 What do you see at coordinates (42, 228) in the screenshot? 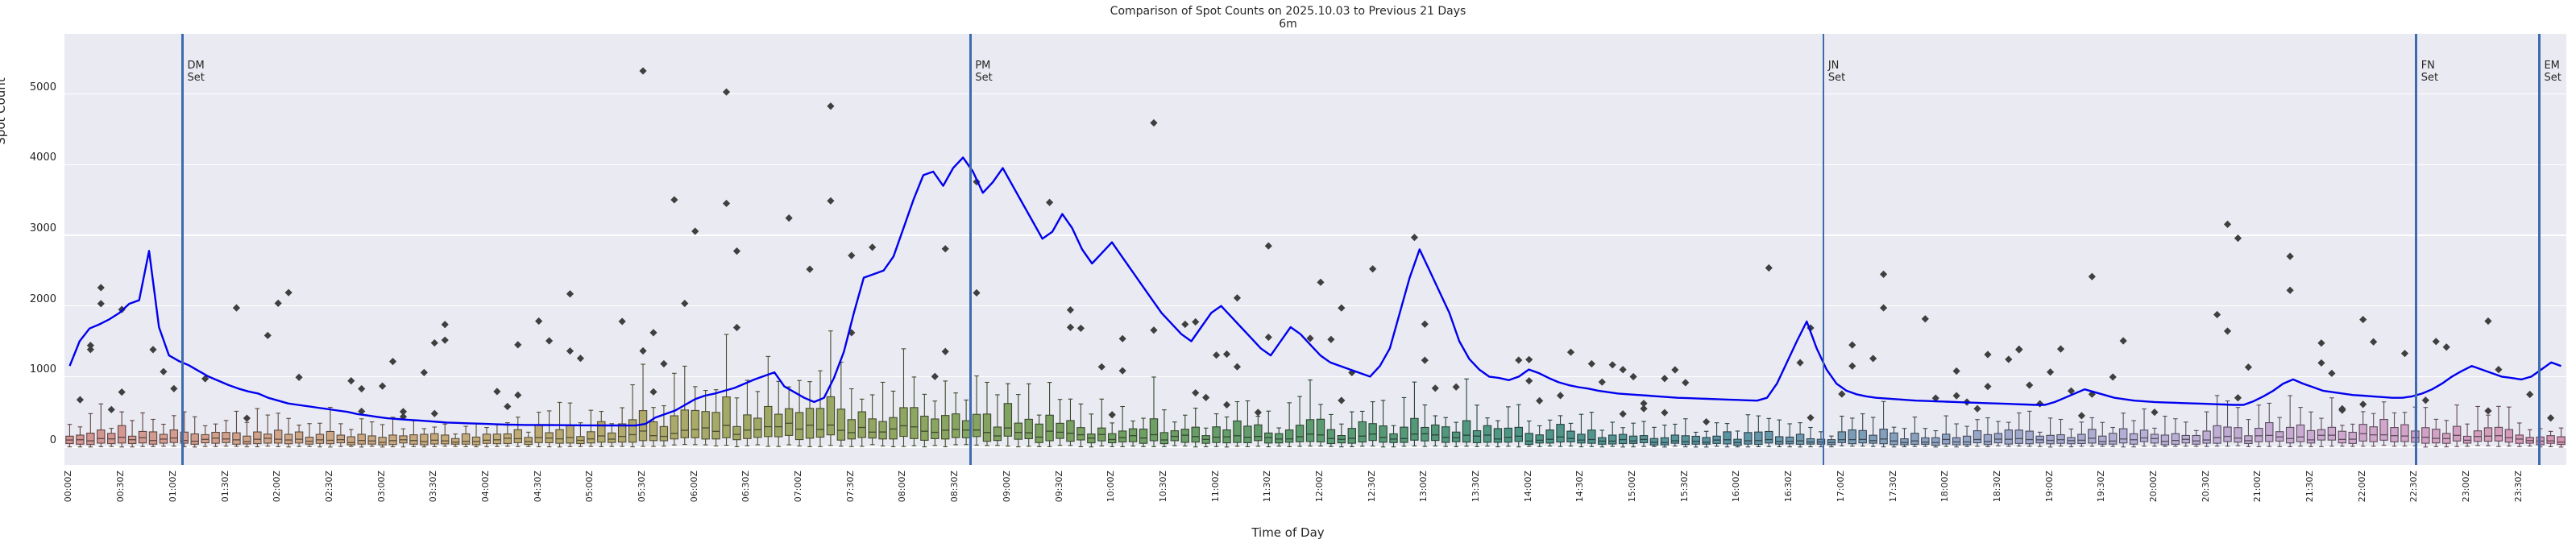
I see `y-tick-label: 3000` at bounding box center [42, 228].